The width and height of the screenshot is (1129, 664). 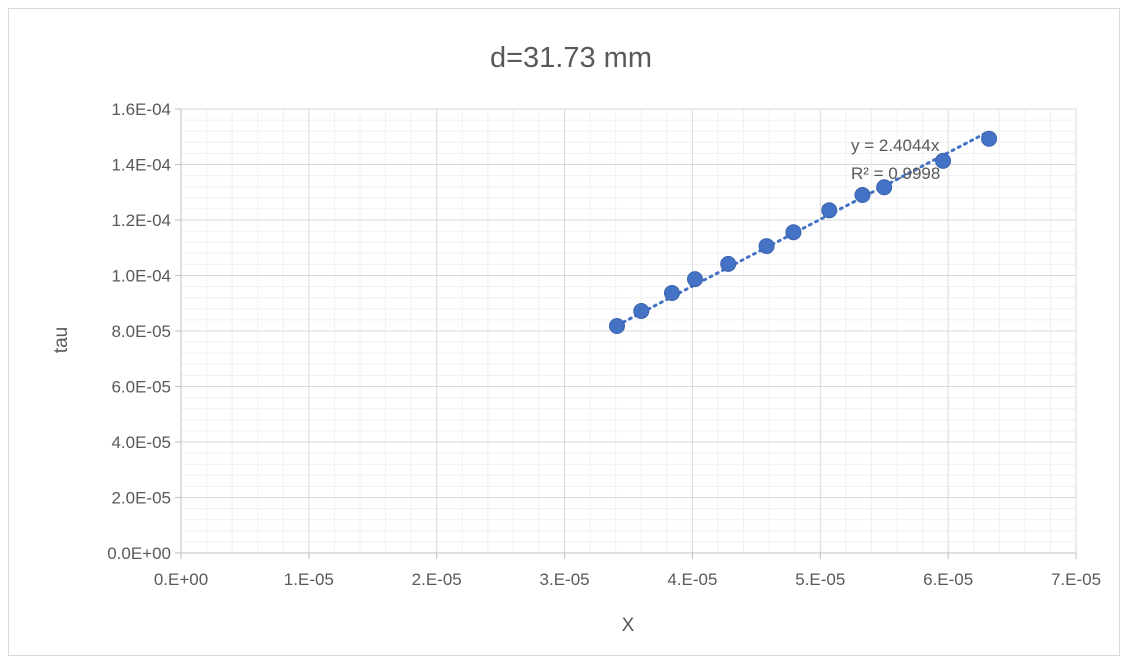 I want to click on x-tick-label: 4.E-05, so click(x=692, y=579).